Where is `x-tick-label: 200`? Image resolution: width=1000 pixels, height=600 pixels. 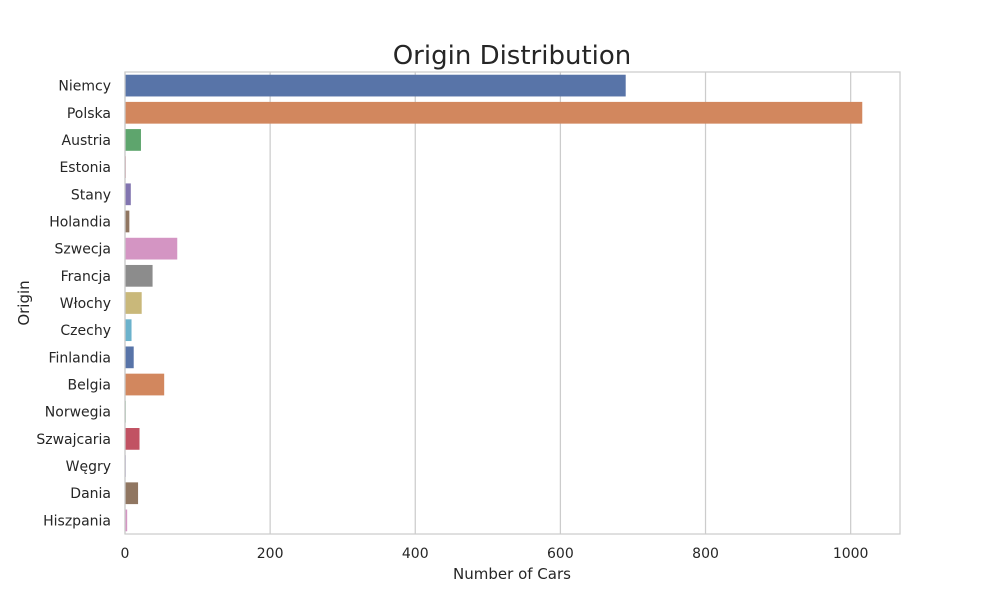
x-tick-label: 200 is located at coordinates (270, 554).